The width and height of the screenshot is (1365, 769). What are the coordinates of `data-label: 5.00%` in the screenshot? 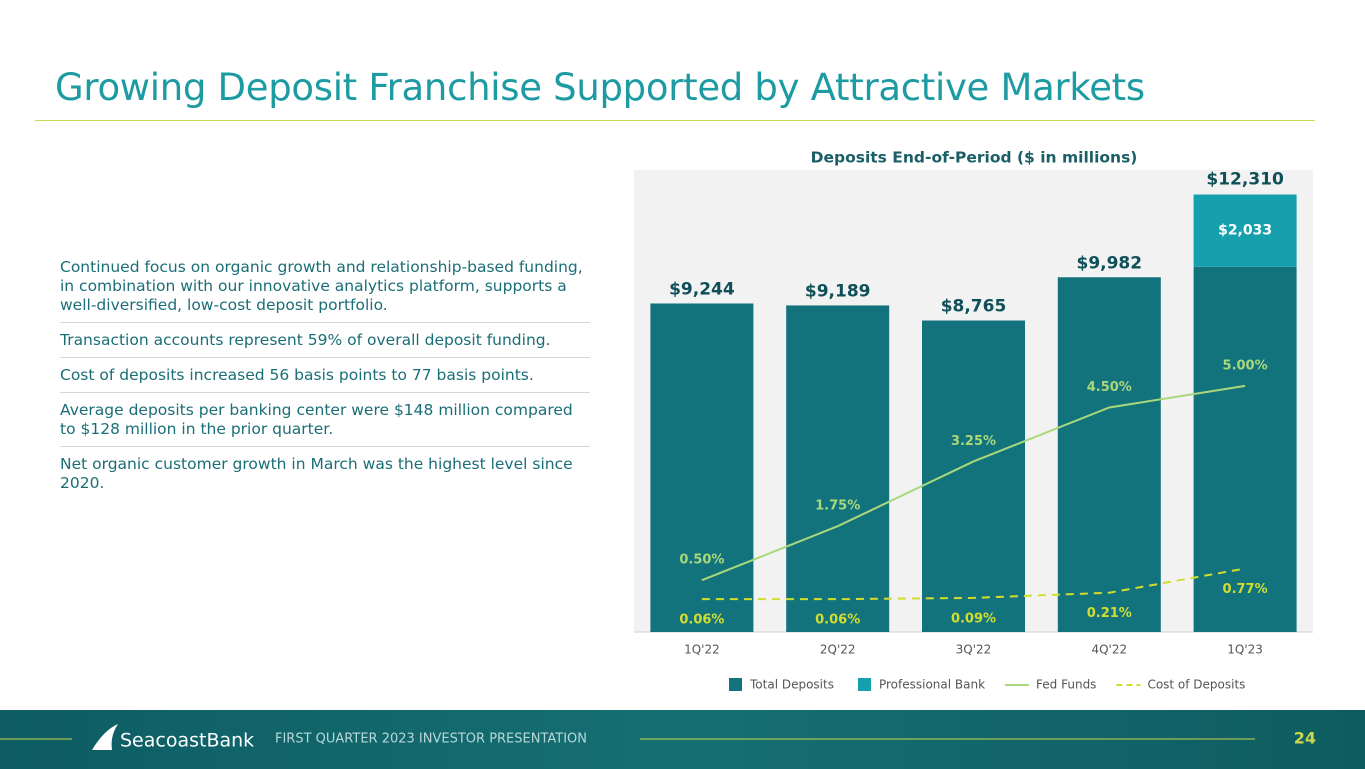 It's located at (1245, 365).